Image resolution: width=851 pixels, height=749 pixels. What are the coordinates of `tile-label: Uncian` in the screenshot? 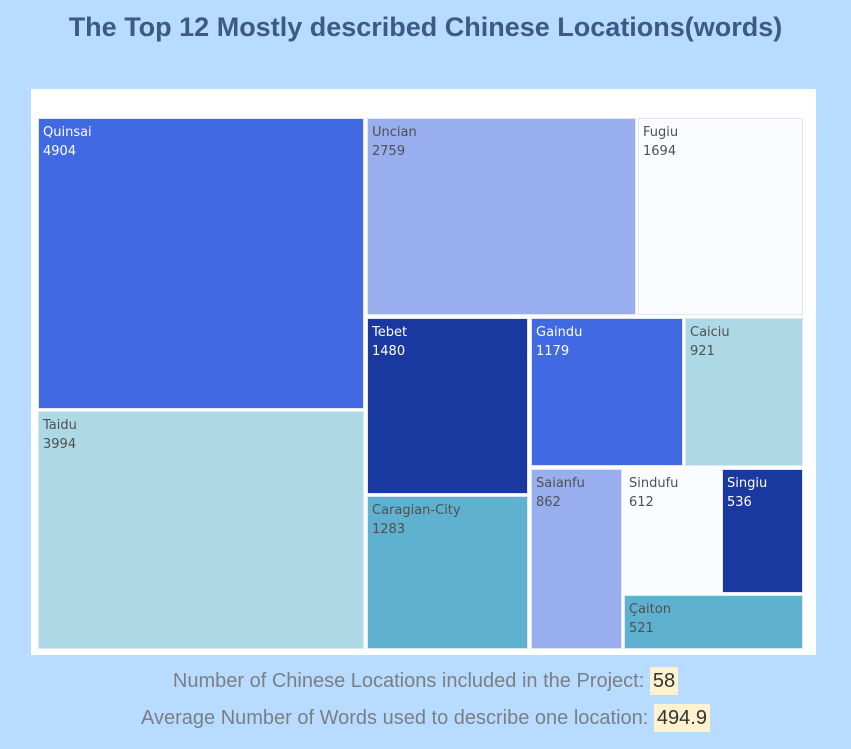 It's located at (394, 132).